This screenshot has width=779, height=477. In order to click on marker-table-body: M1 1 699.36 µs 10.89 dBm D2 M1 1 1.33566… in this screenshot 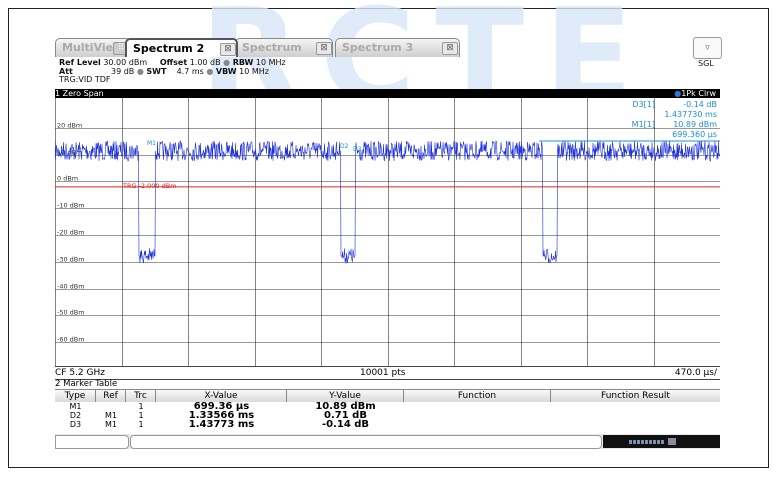, I will do `click(387, 417)`.